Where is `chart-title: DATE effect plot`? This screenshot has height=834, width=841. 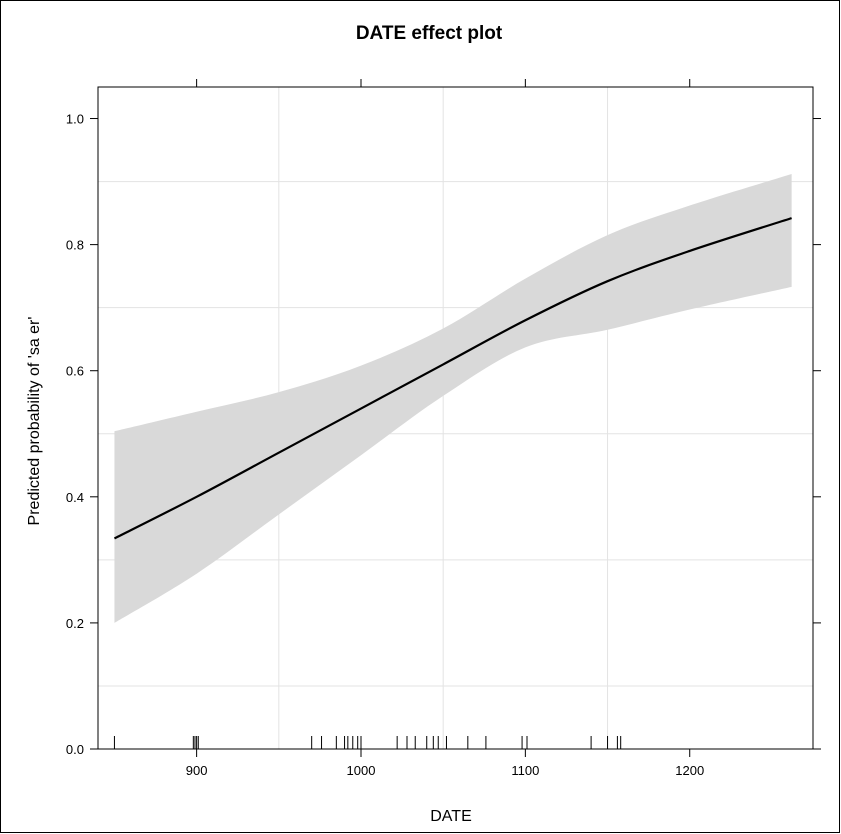 chart-title: DATE effect plot is located at coordinates (429, 33).